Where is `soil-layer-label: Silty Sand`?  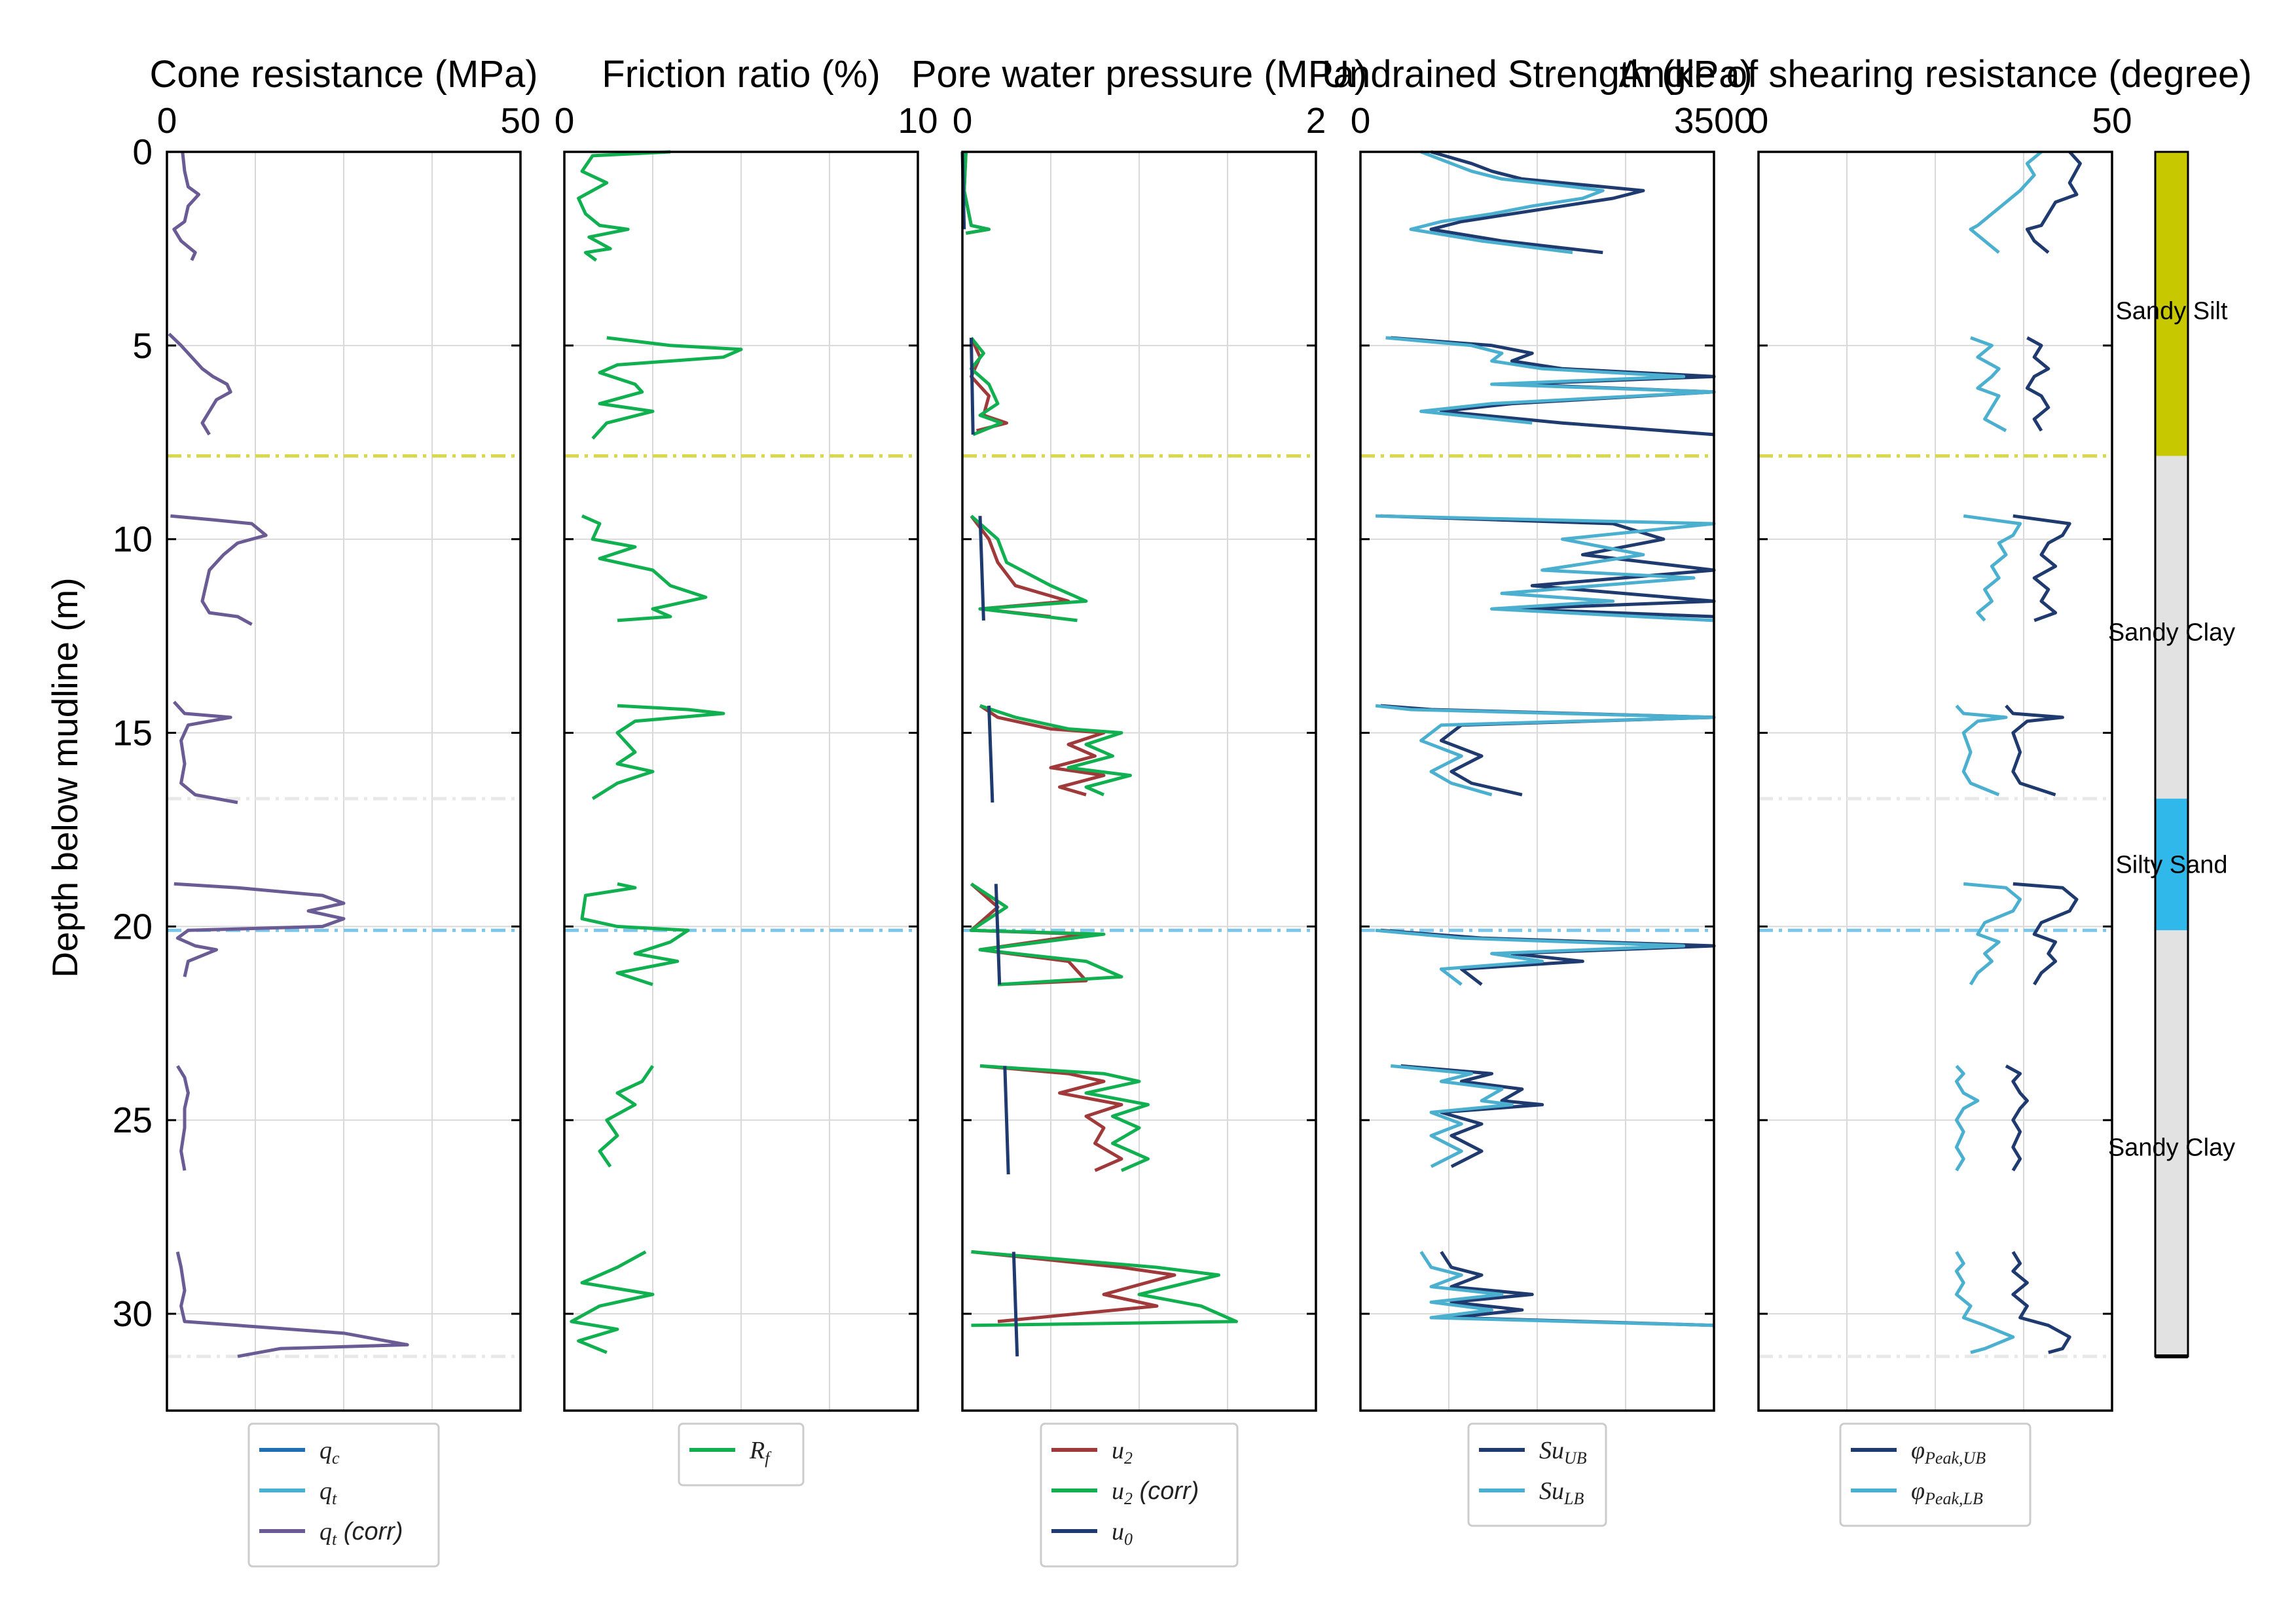
soil-layer-label: Silty Sand is located at coordinates (2171, 865).